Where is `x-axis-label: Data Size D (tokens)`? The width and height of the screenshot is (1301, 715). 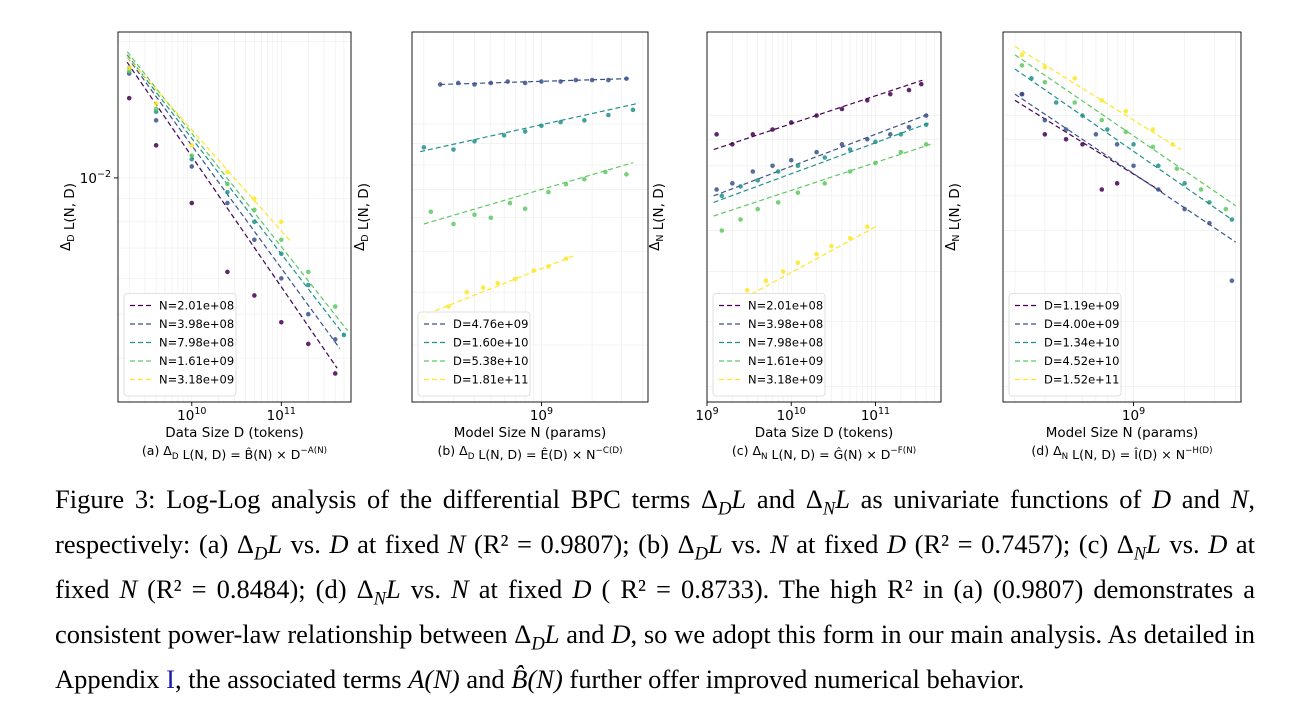 x-axis-label: Data Size D (tokens) is located at coordinates (824, 433).